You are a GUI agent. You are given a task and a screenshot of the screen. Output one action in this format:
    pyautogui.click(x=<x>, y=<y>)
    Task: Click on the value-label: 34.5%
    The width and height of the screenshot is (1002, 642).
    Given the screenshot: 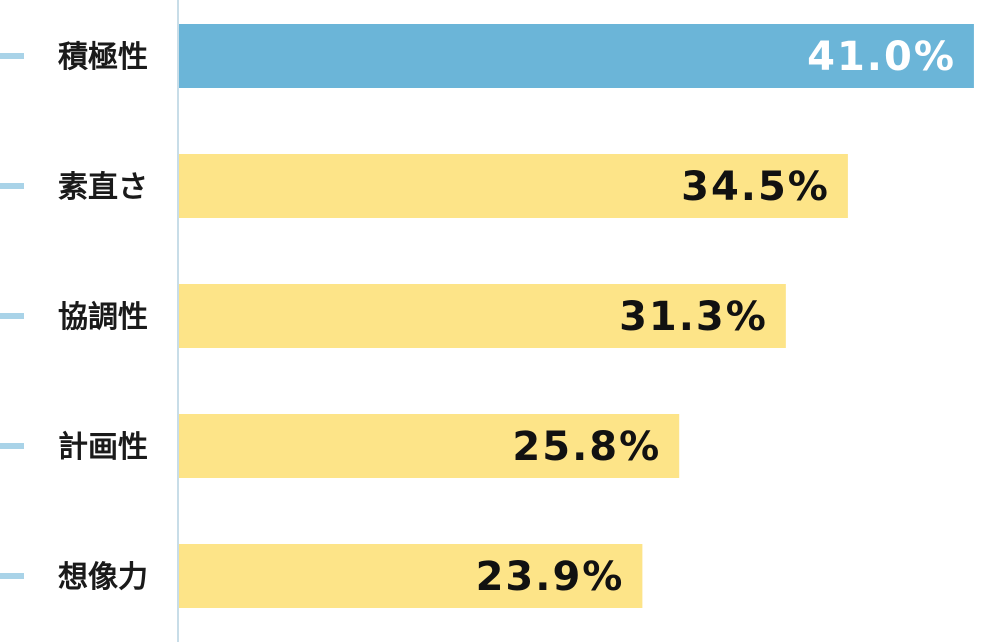 What is the action you would take?
    pyautogui.click(x=755, y=187)
    